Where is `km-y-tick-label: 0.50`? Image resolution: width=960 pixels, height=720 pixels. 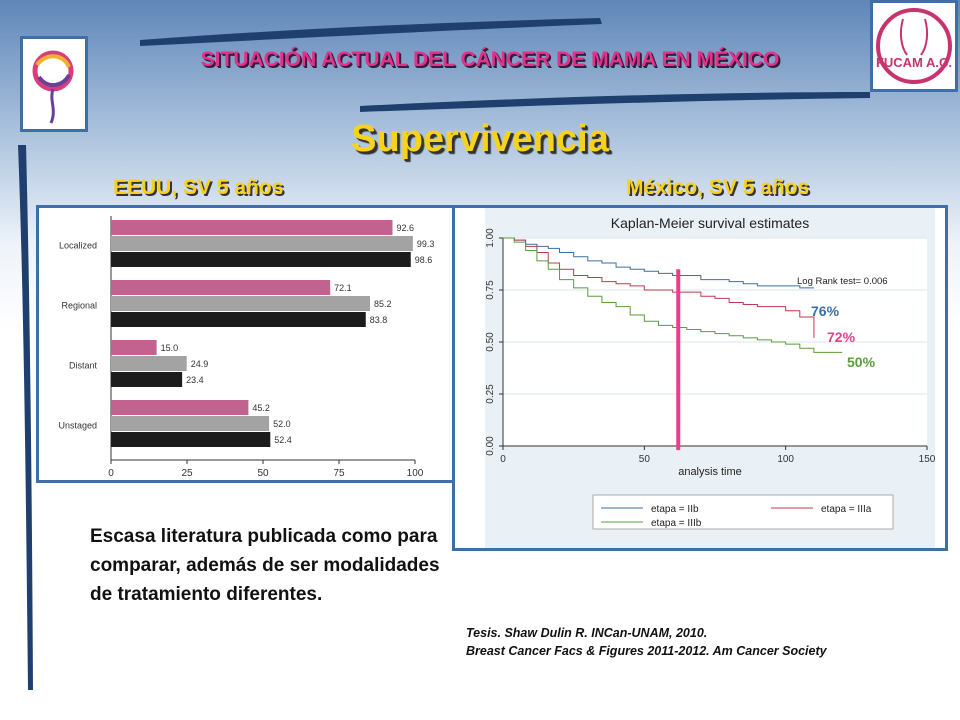
km-y-tick-label: 0.50 is located at coordinates (490, 342).